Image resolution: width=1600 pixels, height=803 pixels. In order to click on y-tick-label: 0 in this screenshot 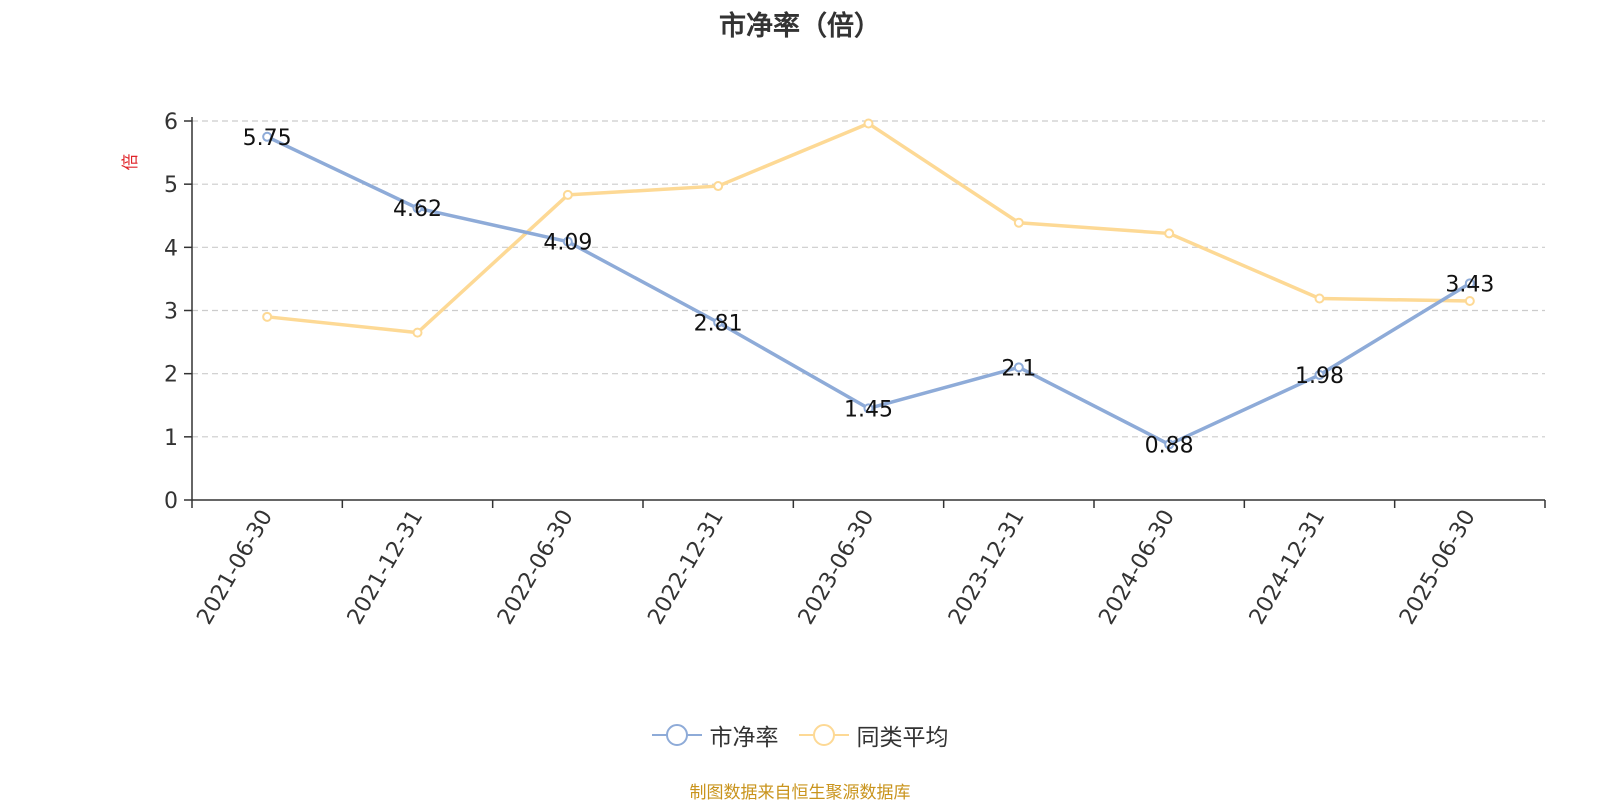, I will do `click(171, 501)`.